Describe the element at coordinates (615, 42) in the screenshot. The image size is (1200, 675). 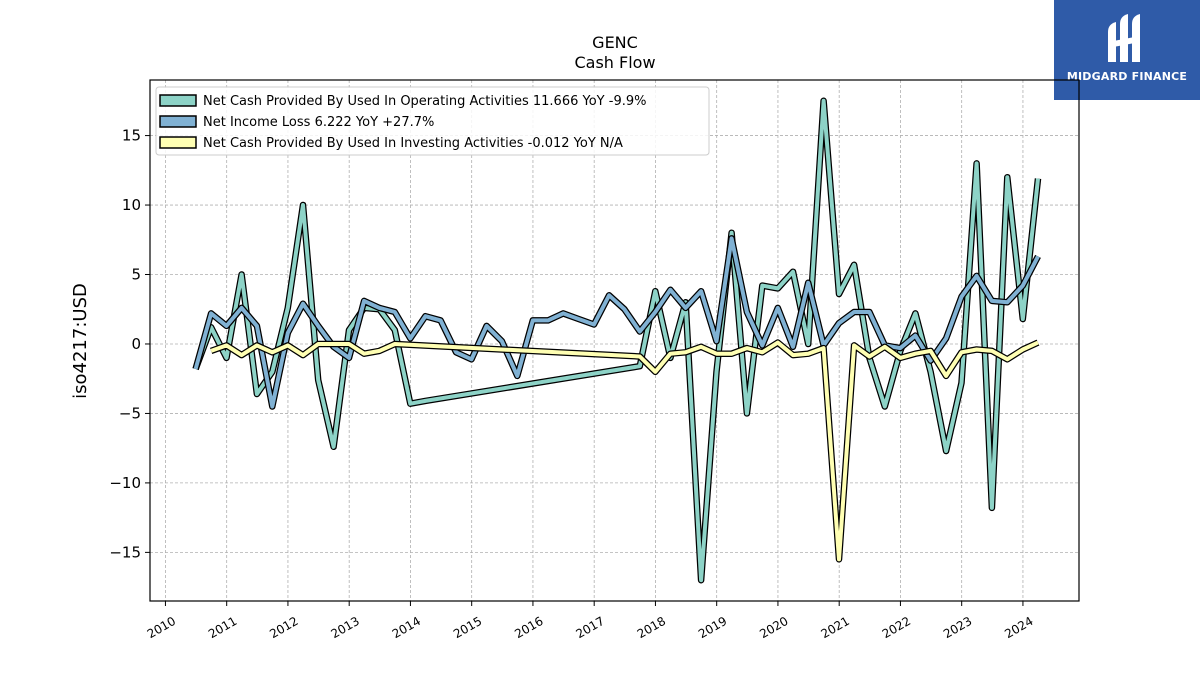
I see `chart-title: GENC` at that location.